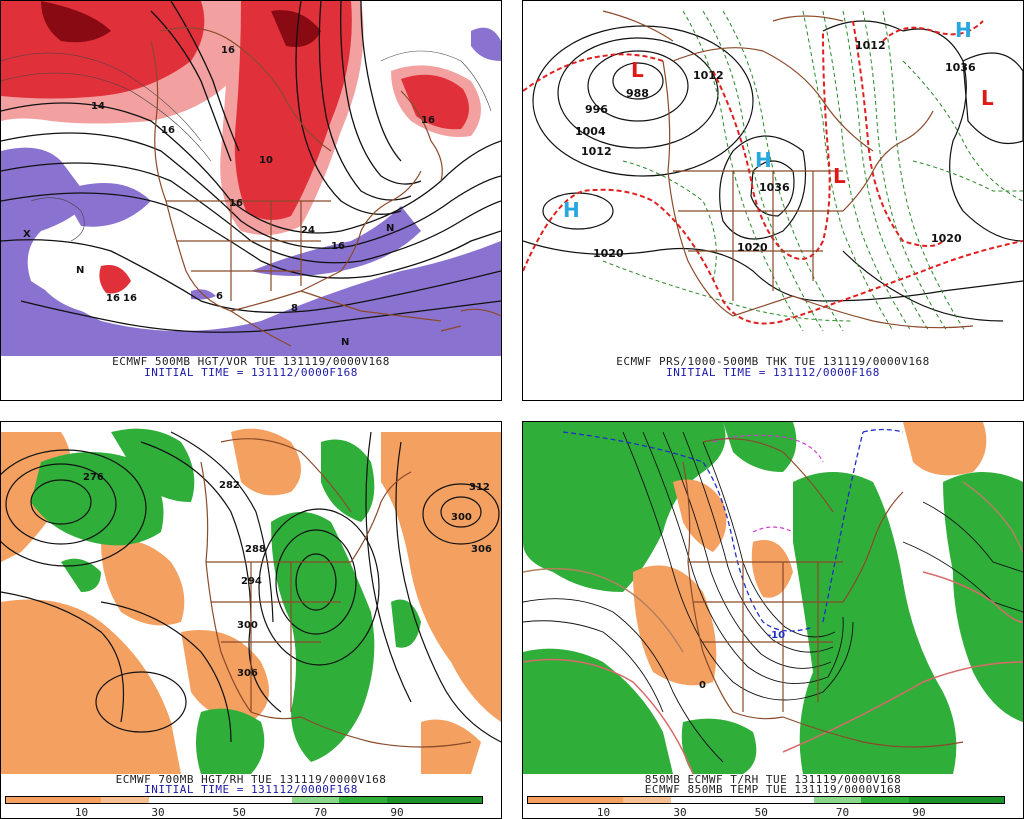 The width and height of the screenshot is (1024, 819). I want to click on contour-label: 312, so click(479, 487).